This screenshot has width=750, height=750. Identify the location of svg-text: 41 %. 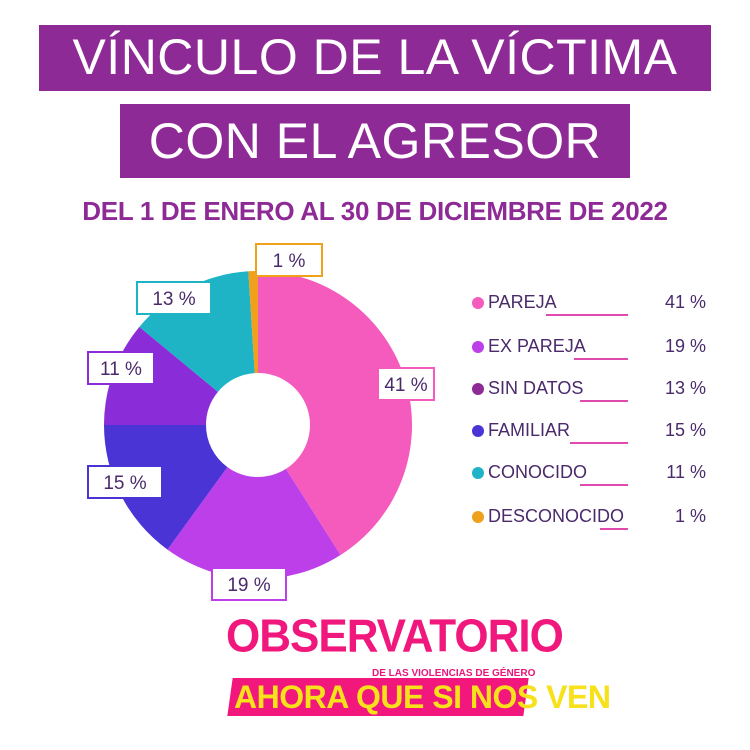
(405, 385).